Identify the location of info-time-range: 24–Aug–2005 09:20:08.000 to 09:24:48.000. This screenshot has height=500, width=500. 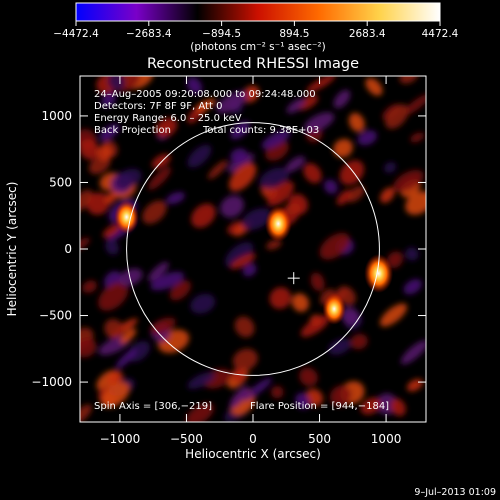
(205, 94).